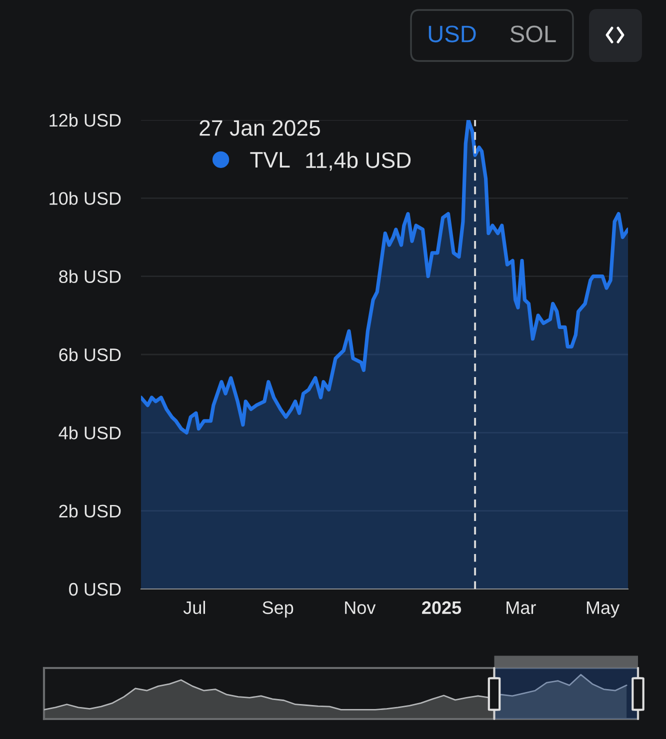 This screenshot has width=666, height=739. Describe the element at coordinates (95, 589) in the screenshot. I see `y-tick-label: 0 USD` at that location.